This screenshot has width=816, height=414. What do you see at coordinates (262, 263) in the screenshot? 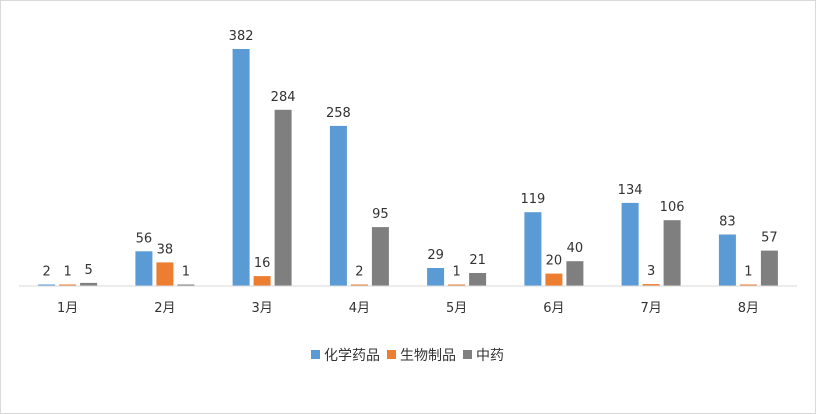
I see `data-label-3月-生物制品: 16` at bounding box center [262, 263].